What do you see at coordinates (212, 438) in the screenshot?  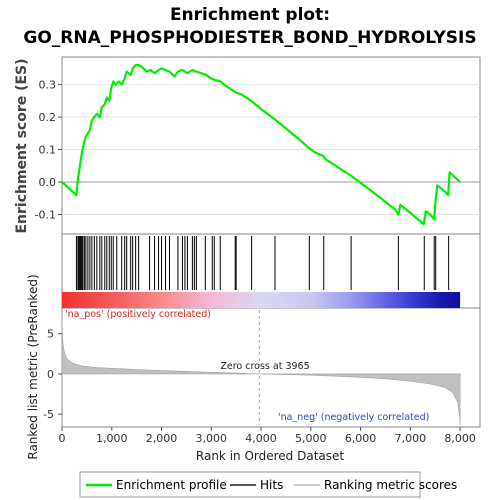 I see `x-tick-label: 3,000` at bounding box center [212, 438].